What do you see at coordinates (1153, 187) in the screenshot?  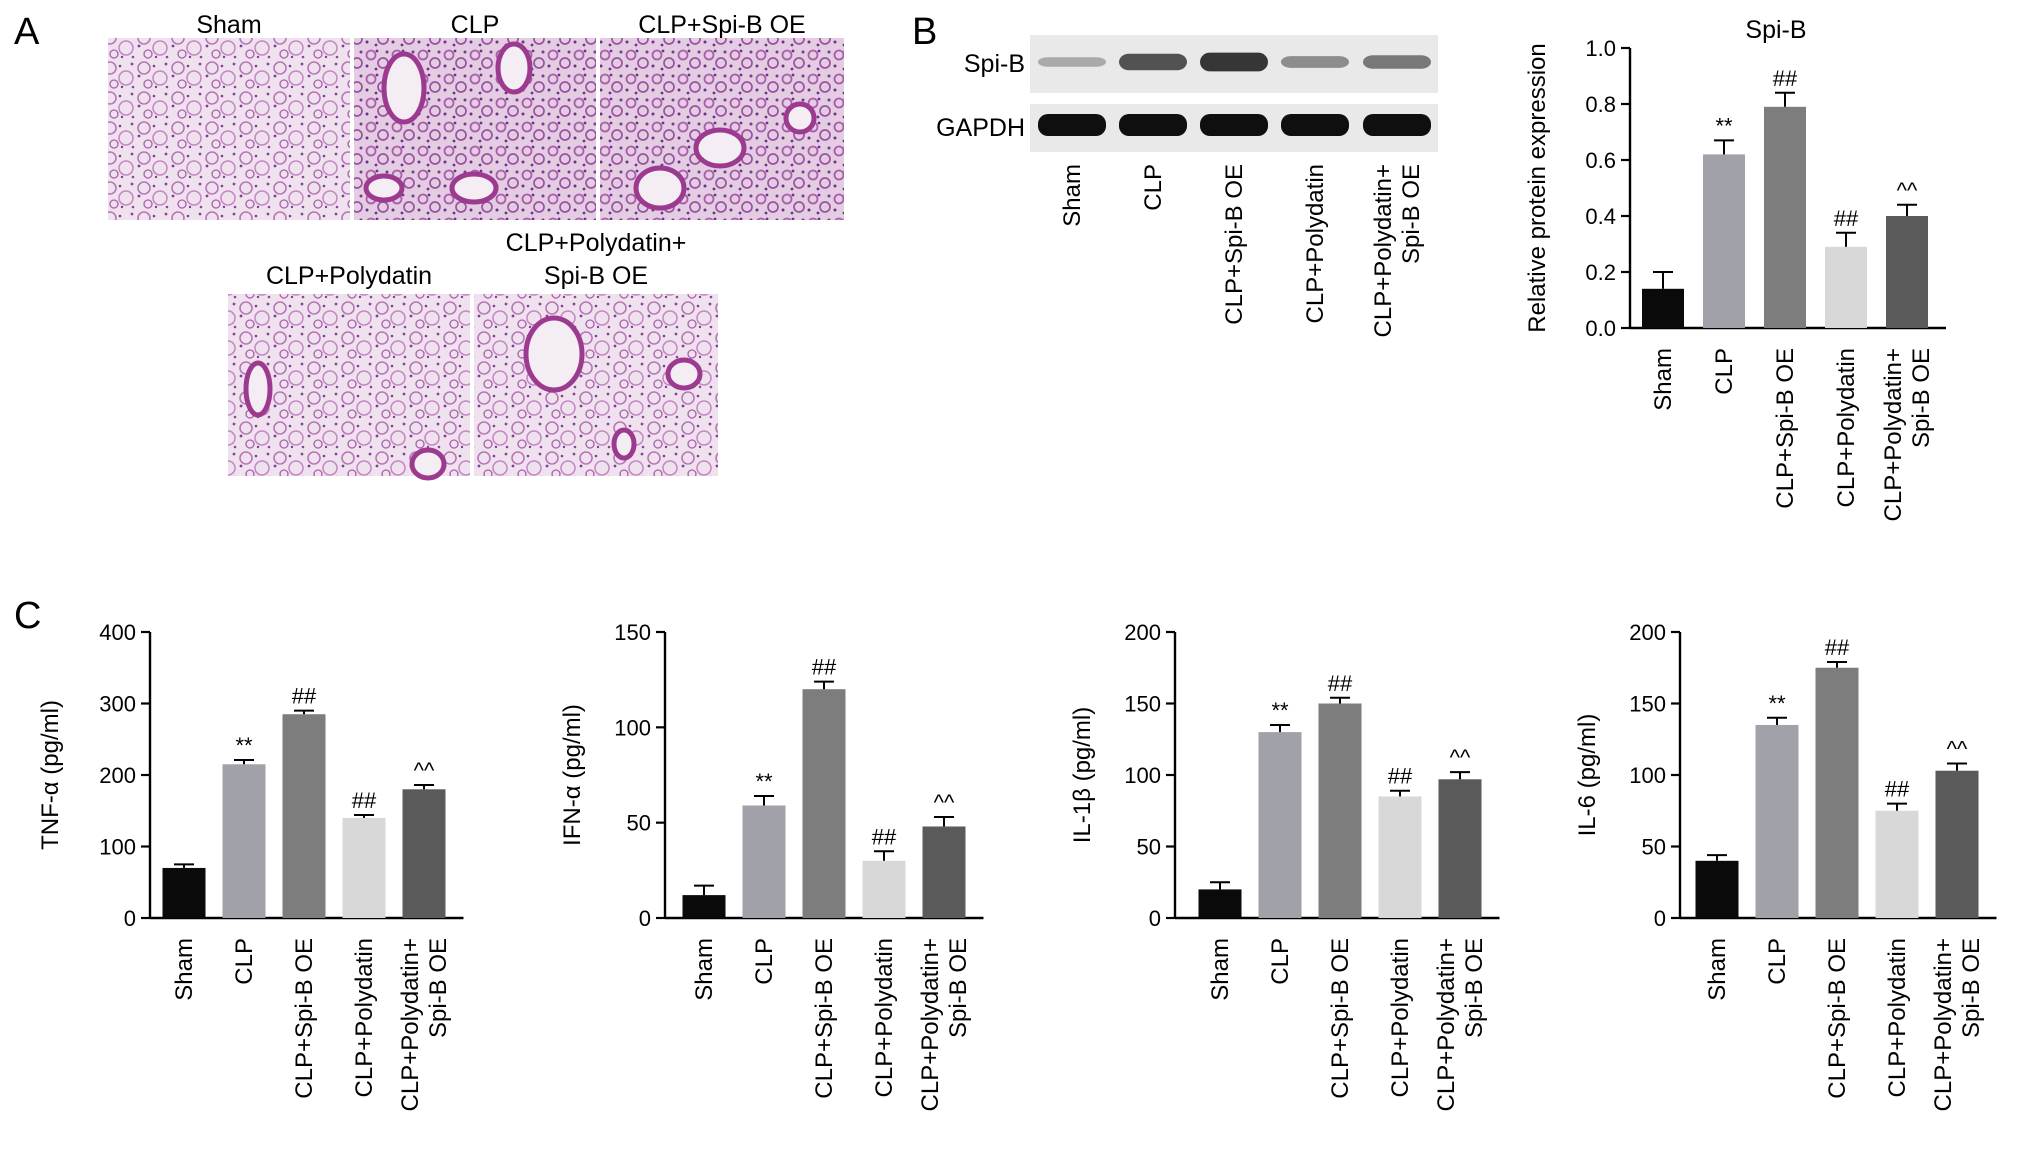 I see `lane-label-2: CLP` at bounding box center [1153, 187].